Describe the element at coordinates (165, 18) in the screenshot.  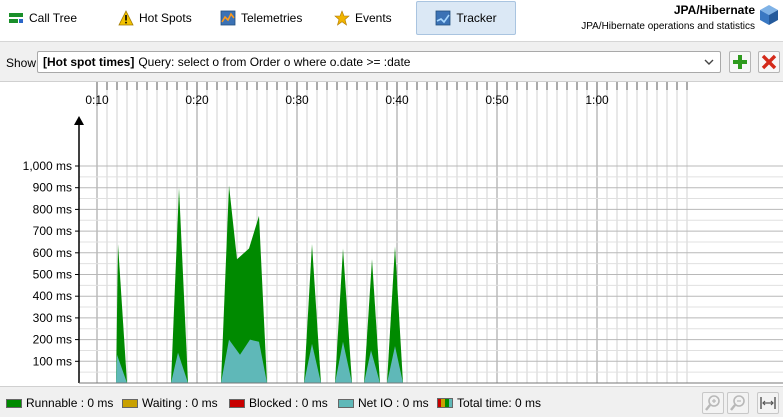
I see `tab-label: Hot Spots` at that location.